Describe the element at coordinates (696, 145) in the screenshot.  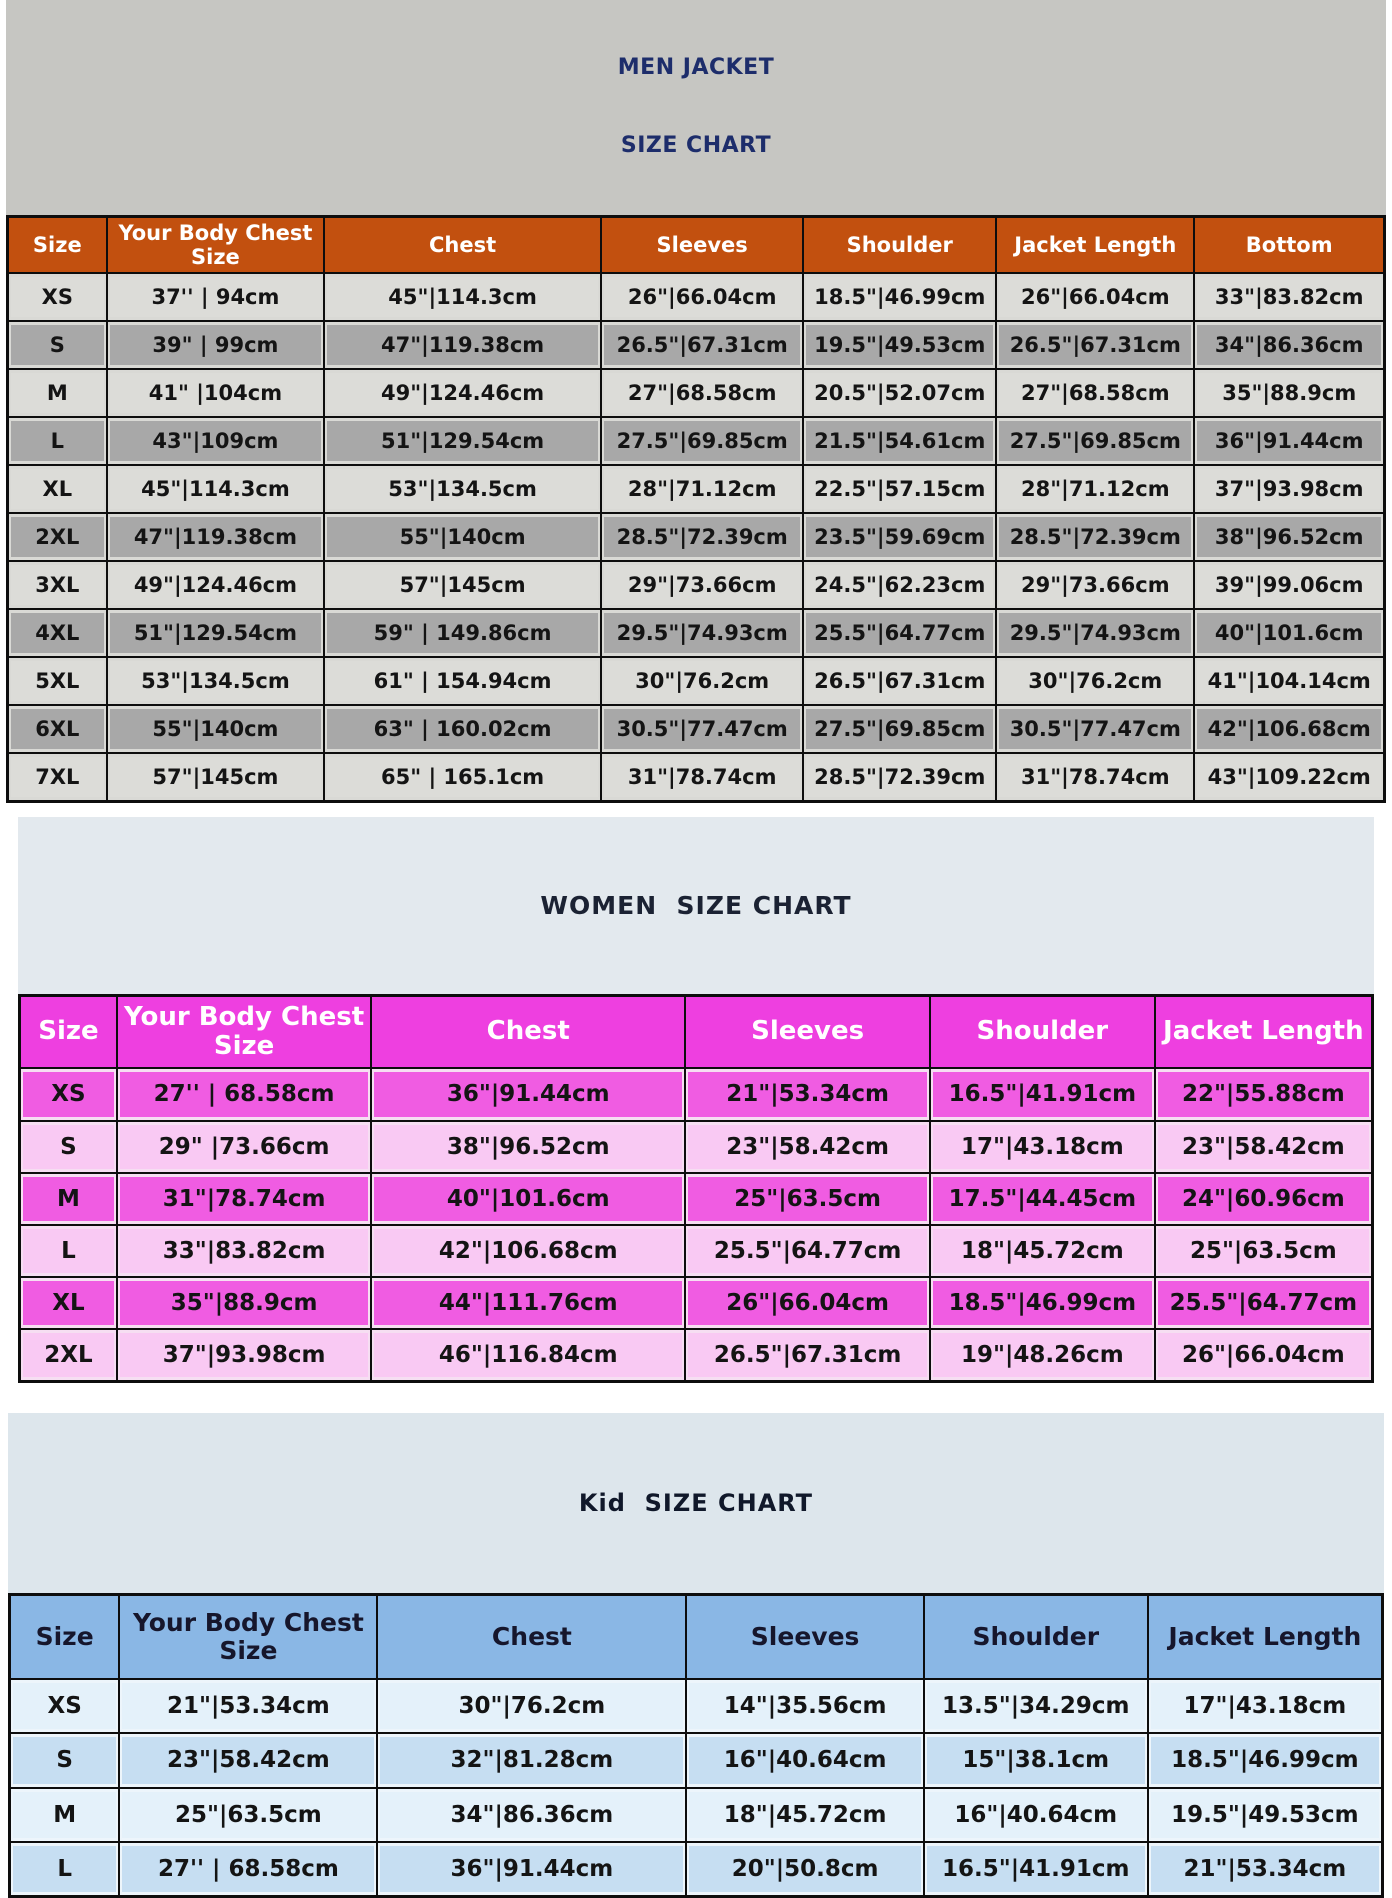
I see `men-chart-title-line2: SIZE CHART` at that location.